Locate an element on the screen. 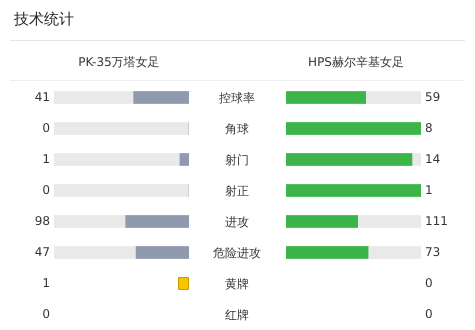 This screenshot has height=330, width=475. text: 47 is located at coordinates (42, 252).